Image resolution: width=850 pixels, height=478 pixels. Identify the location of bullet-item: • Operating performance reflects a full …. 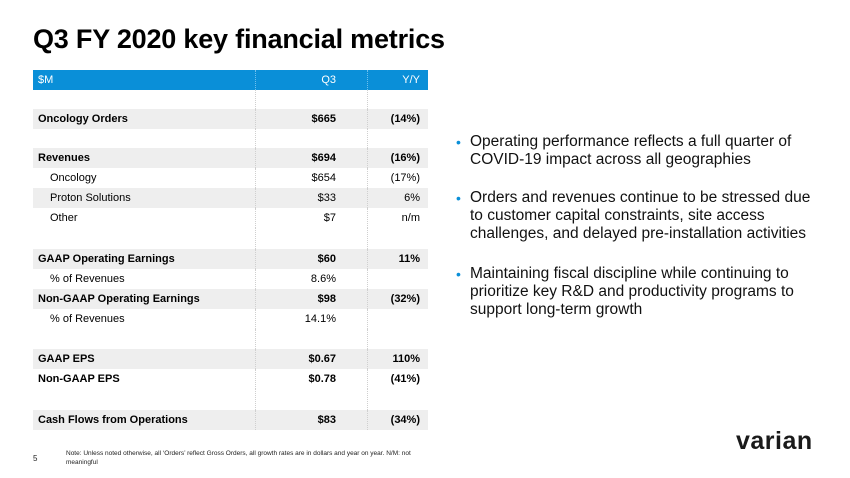
(636, 151).